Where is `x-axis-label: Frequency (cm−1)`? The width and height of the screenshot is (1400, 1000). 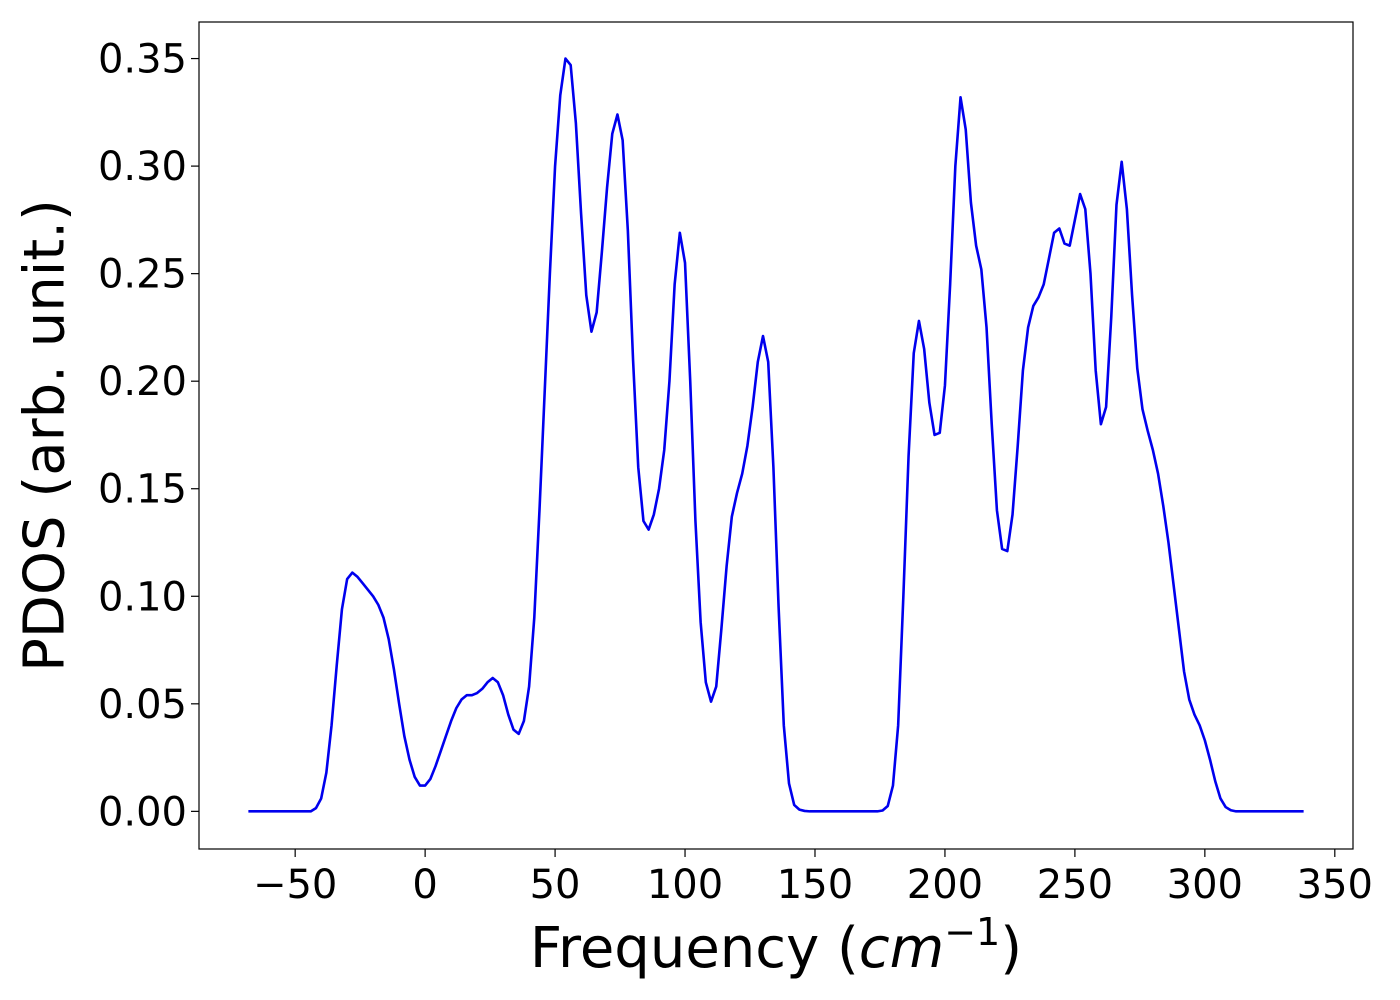
x-axis-label: Frequency (cm−1) is located at coordinates (776, 945).